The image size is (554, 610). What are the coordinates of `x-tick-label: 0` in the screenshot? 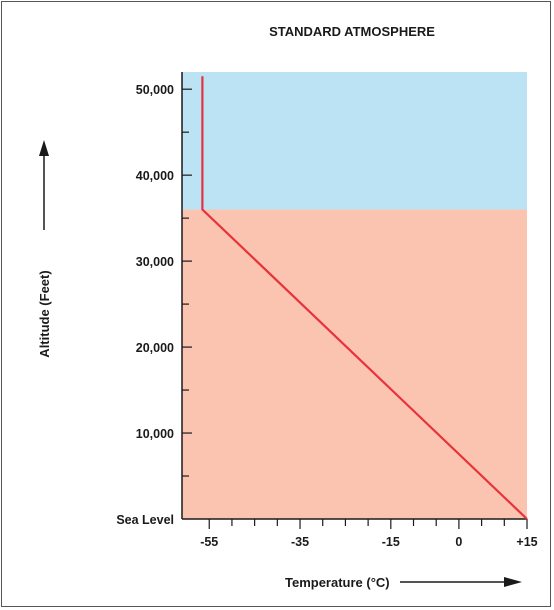 It's located at (458, 542).